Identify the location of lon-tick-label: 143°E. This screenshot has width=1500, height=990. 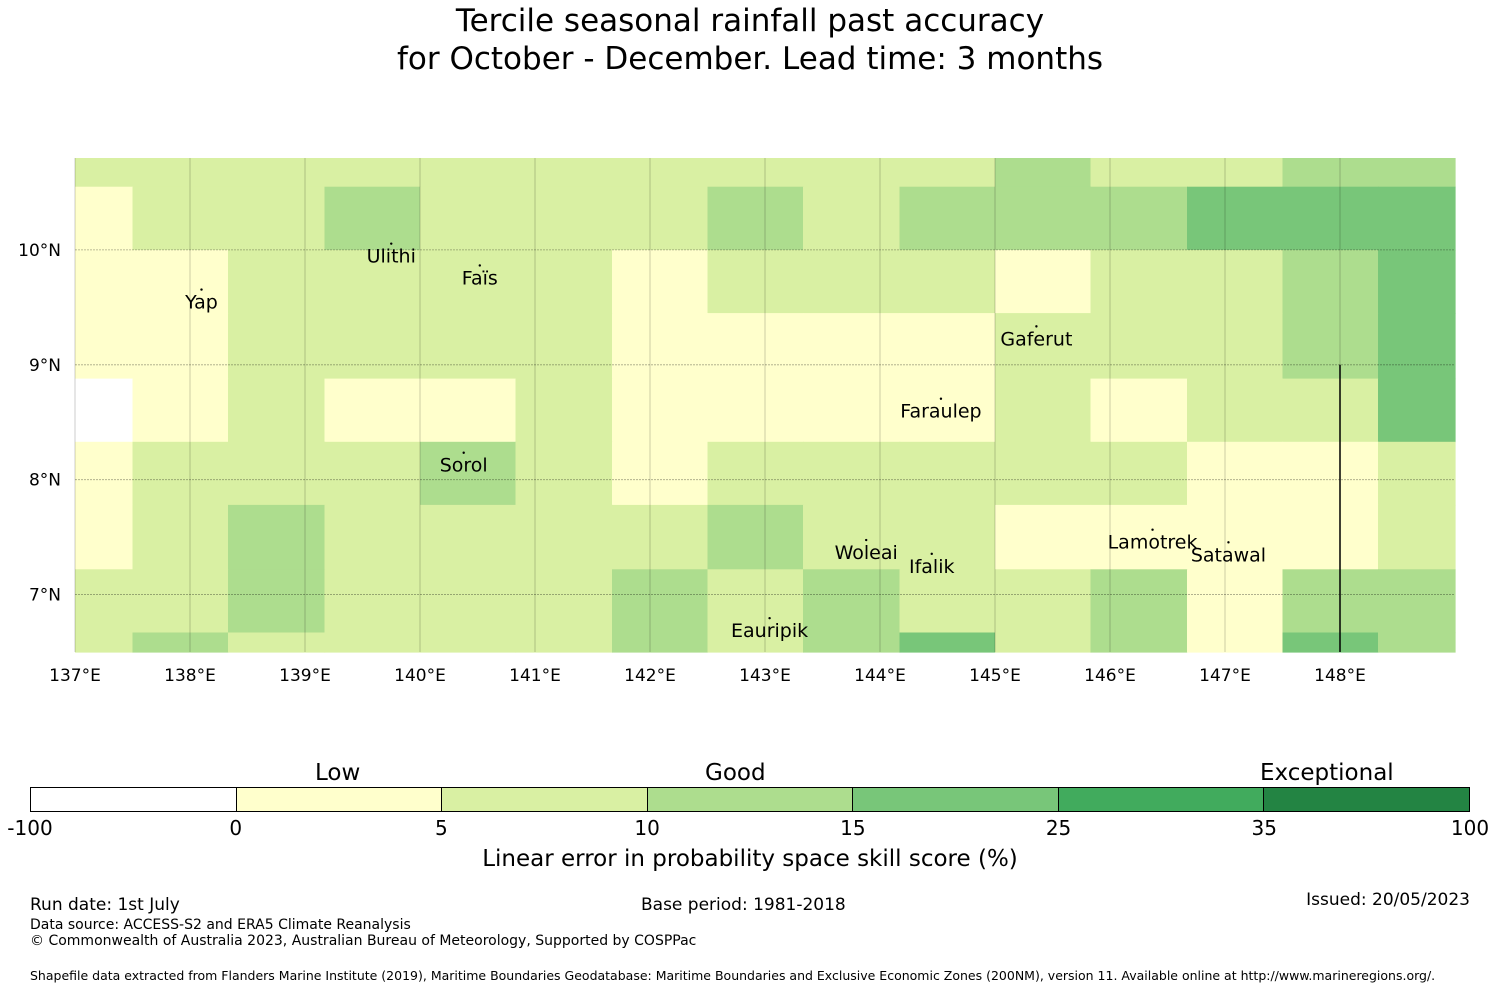
(765, 676).